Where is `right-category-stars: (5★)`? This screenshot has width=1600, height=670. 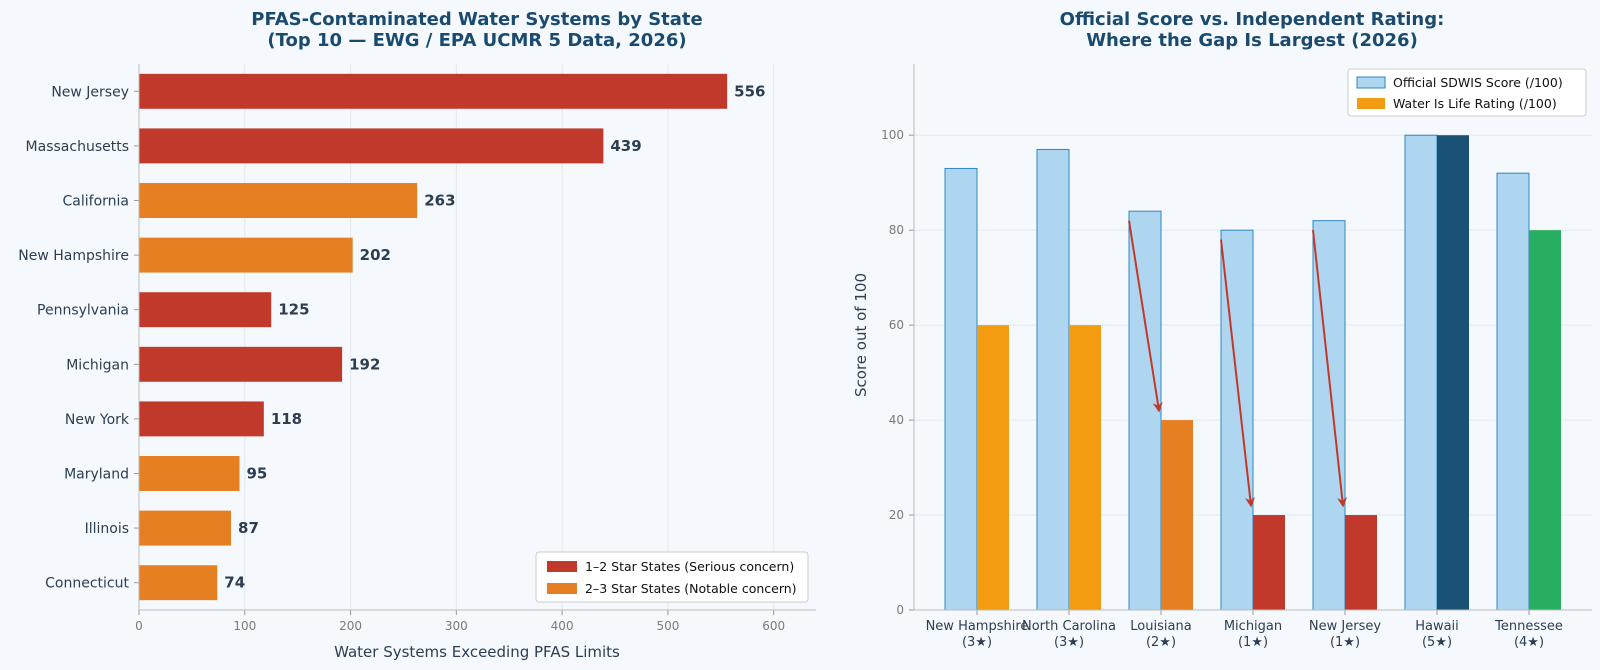
right-category-stars: (5★) is located at coordinates (1437, 642).